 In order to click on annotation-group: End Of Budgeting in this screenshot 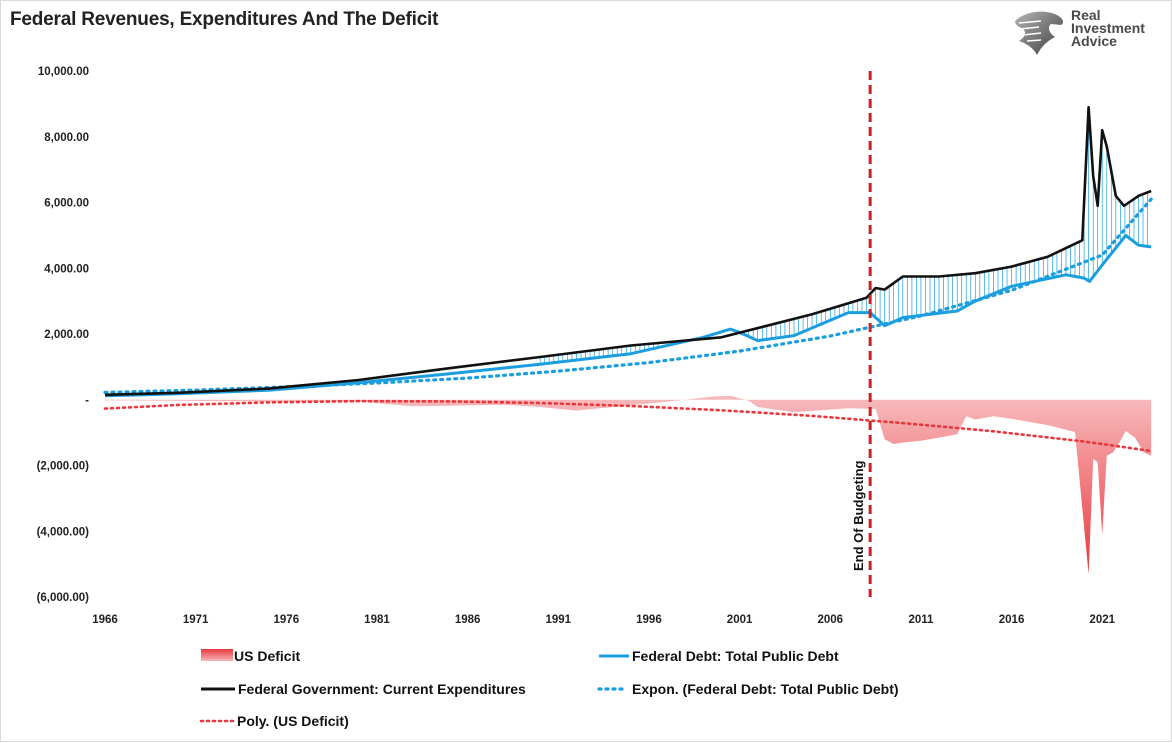, I will do `click(861, 334)`.